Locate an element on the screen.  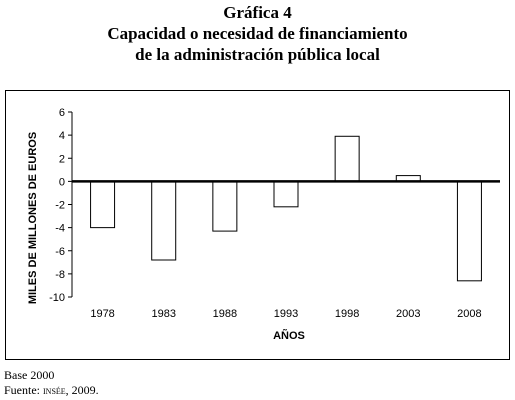
source-prefix: Fuente: is located at coordinates (23, 390).